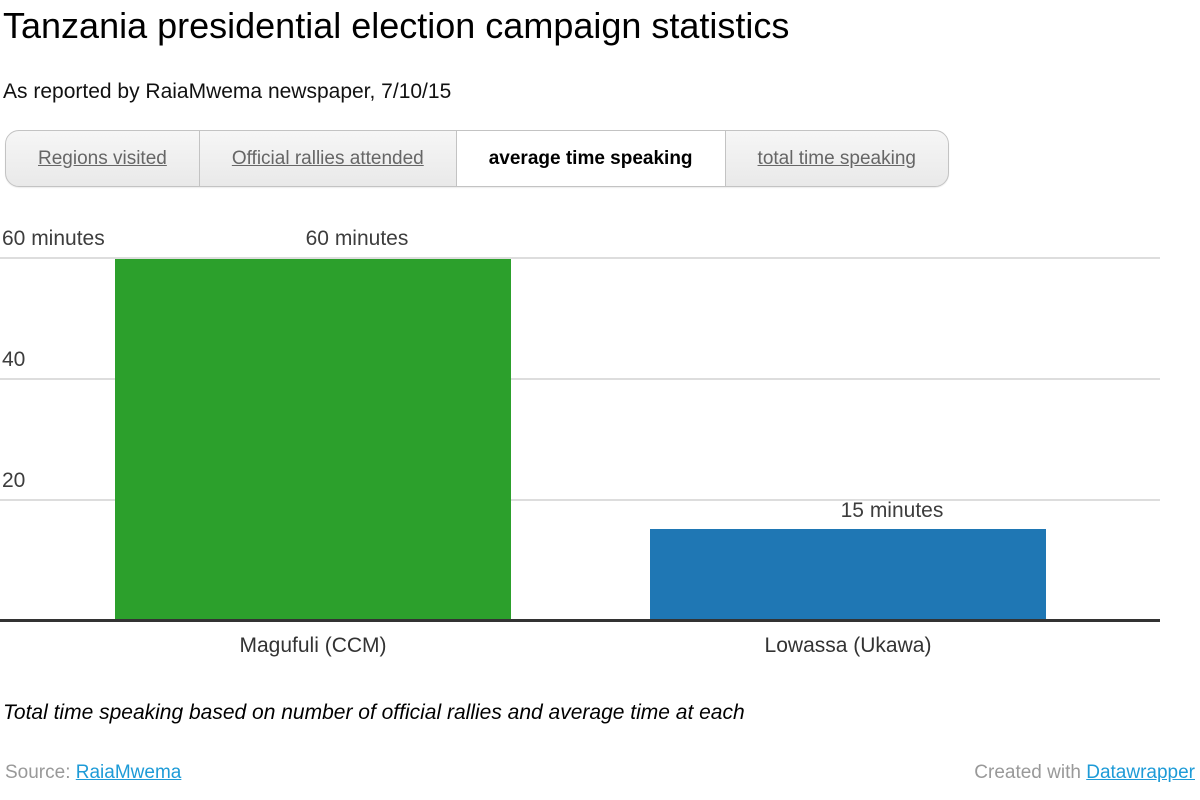  What do you see at coordinates (580, 620) in the screenshot?
I see `x-axis-line` at bounding box center [580, 620].